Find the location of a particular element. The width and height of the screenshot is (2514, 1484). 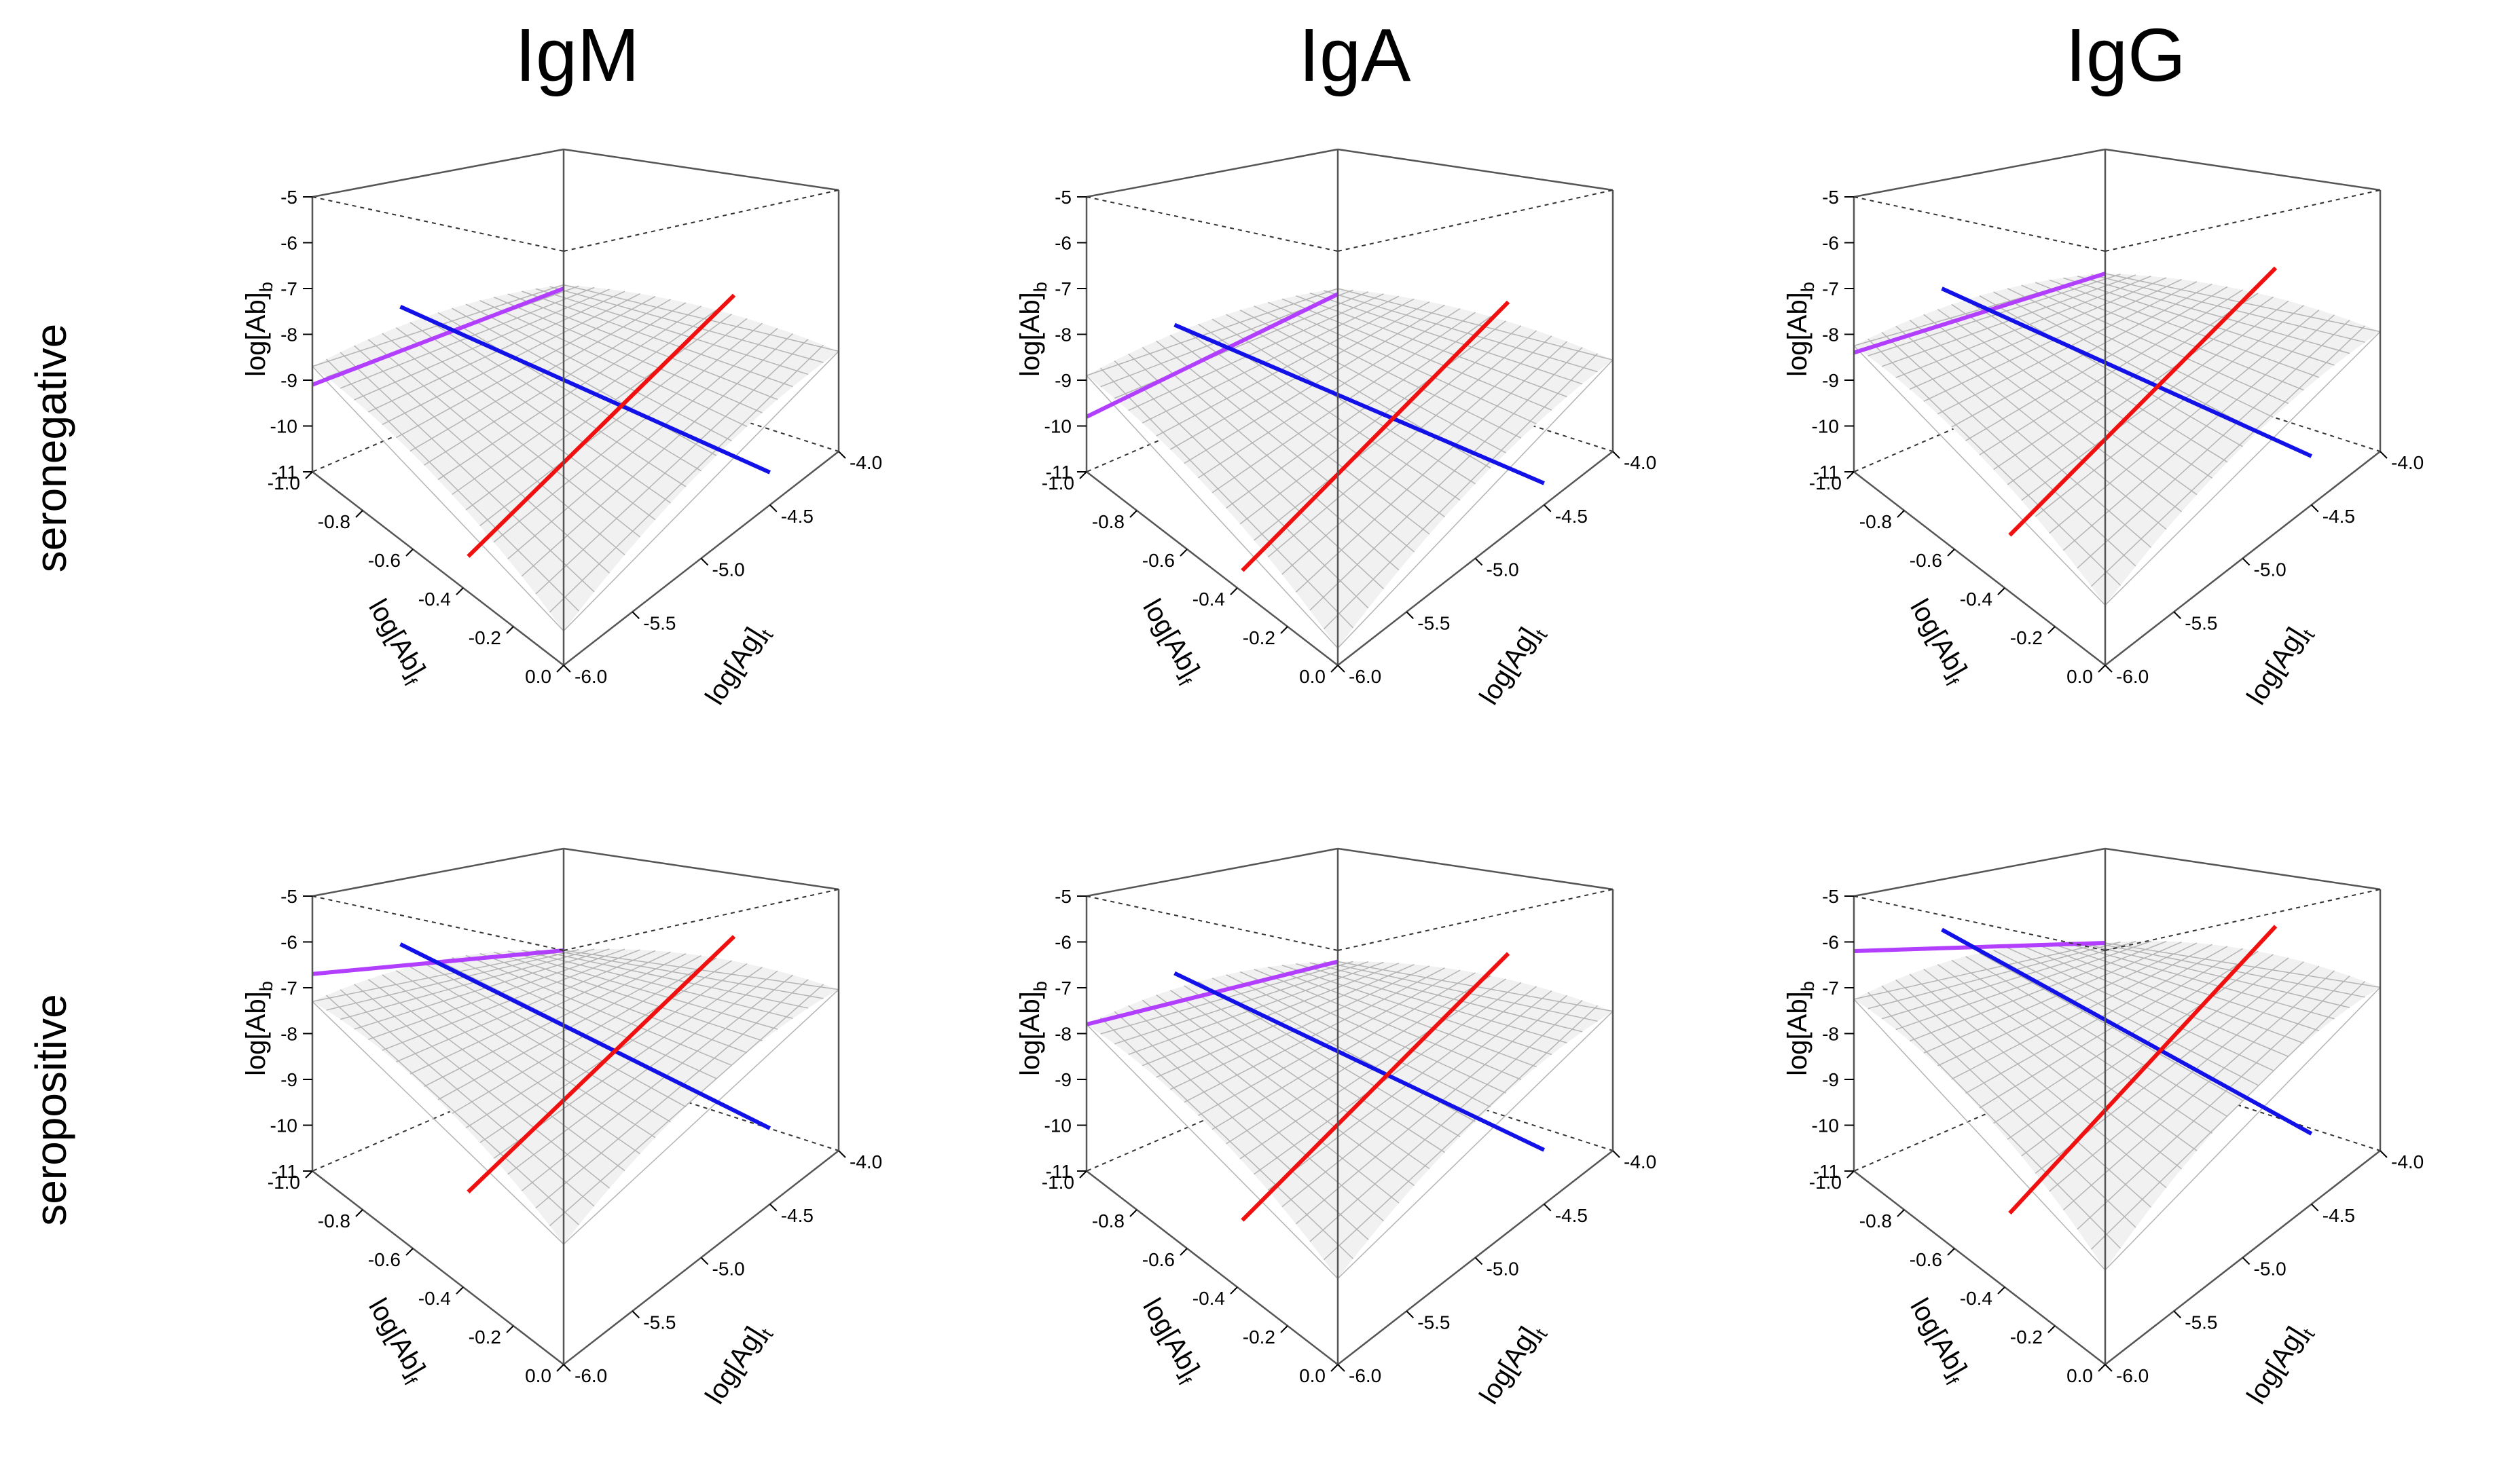

x-tick-label: -0.2 is located at coordinates (1259, 637).